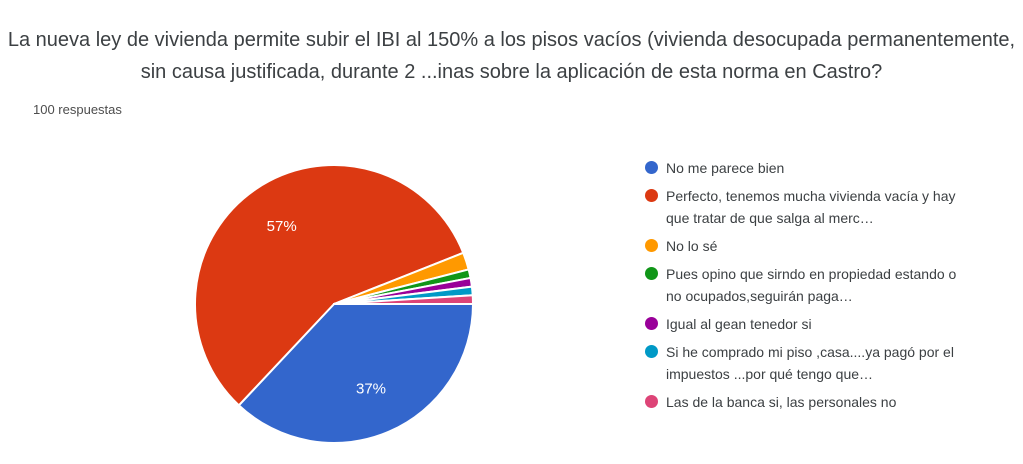 The image size is (1023, 464). What do you see at coordinates (77, 109) in the screenshot?
I see `responses-count: 100 respuestas` at bounding box center [77, 109].